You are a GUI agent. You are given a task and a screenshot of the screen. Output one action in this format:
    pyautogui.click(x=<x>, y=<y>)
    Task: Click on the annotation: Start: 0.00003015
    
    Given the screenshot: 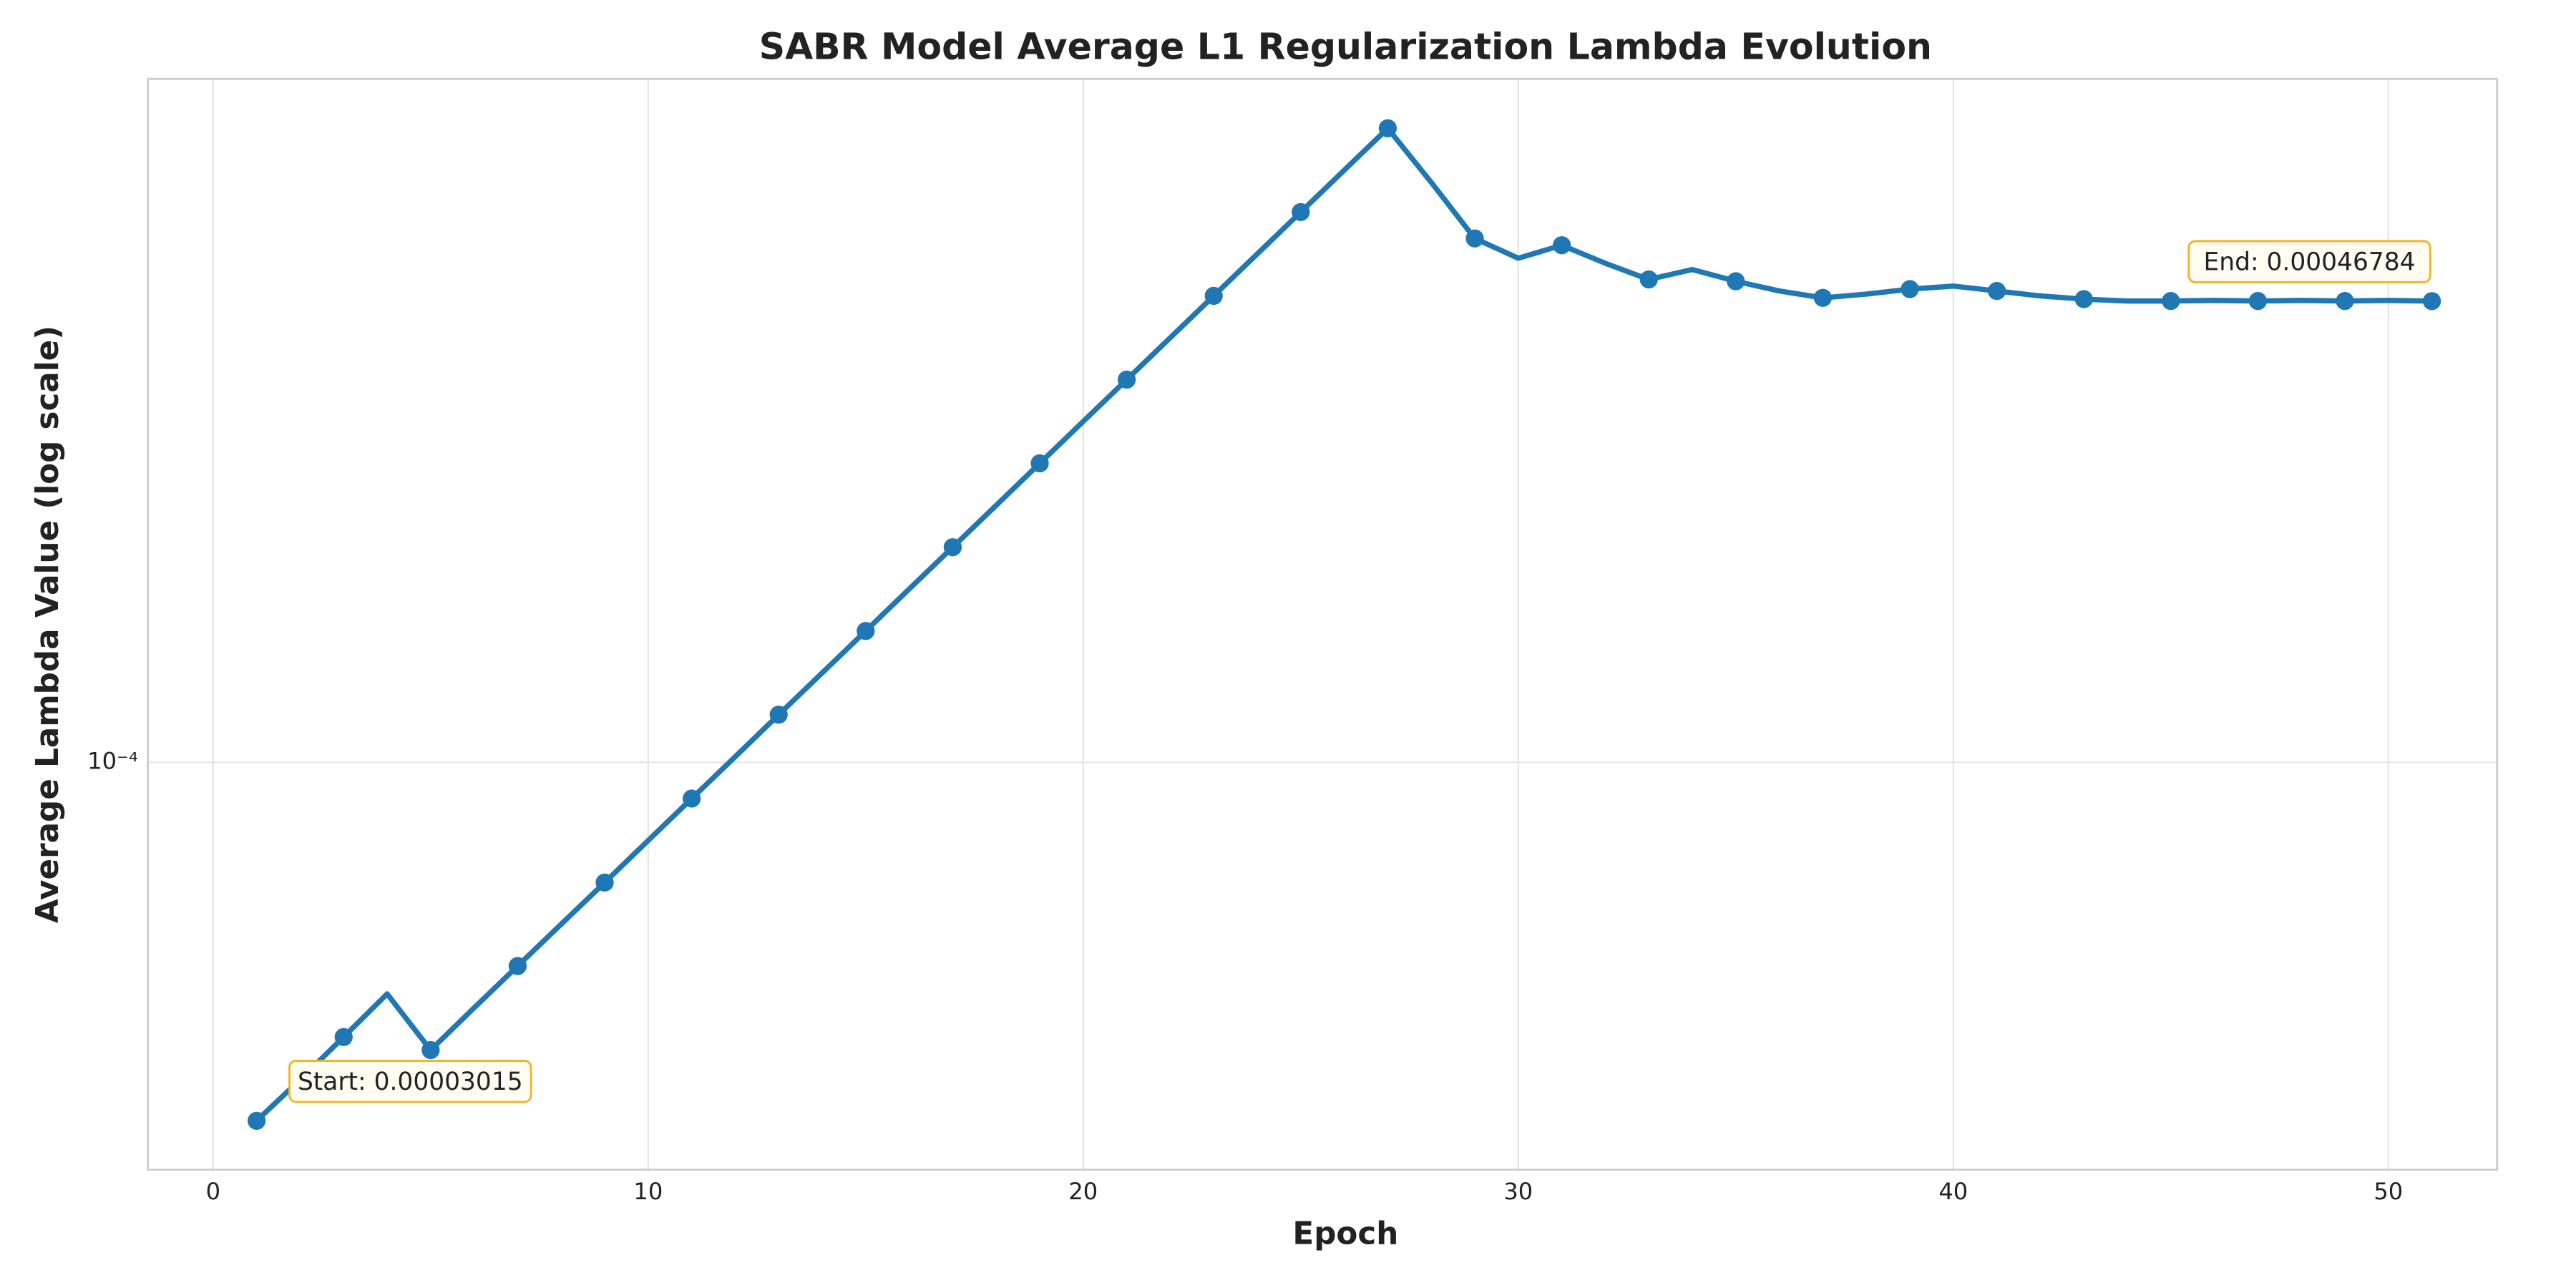 What is the action you would take?
    pyautogui.click(x=410, y=1082)
    